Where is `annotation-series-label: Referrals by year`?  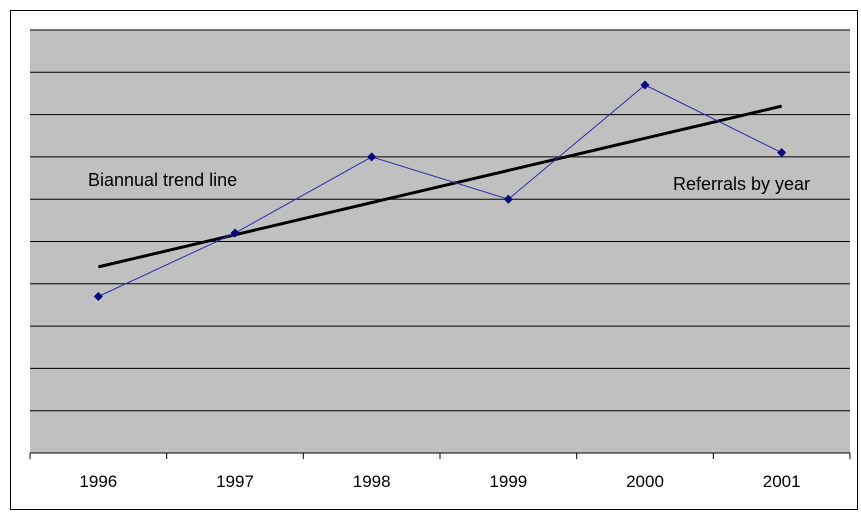
annotation-series-label: Referrals by year is located at coordinates (741, 184).